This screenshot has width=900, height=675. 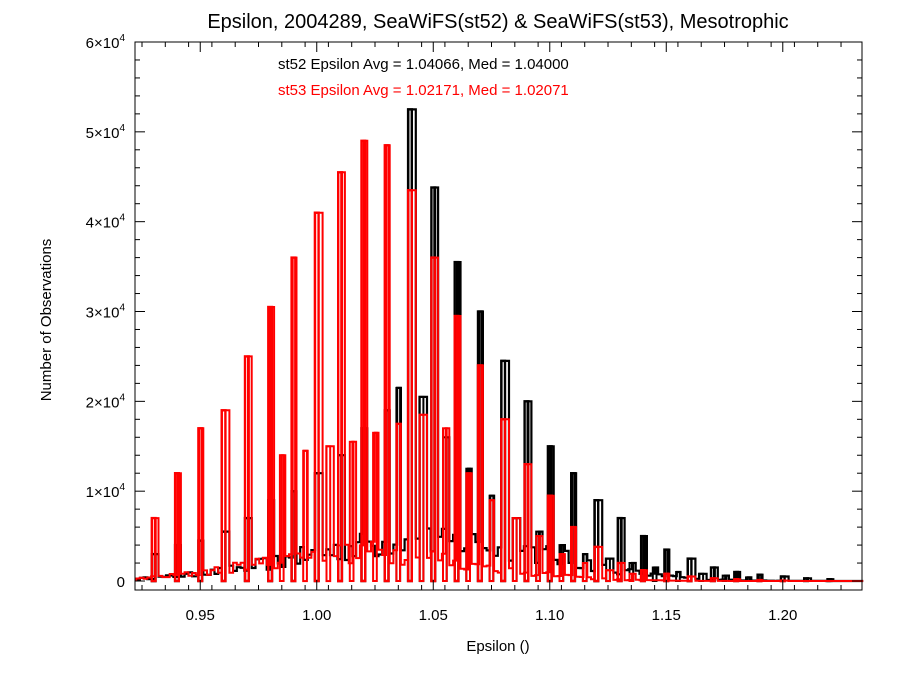 What do you see at coordinates (549, 615) in the screenshot?
I see `x-tick-label: 1.10` at bounding box center [549, 615].